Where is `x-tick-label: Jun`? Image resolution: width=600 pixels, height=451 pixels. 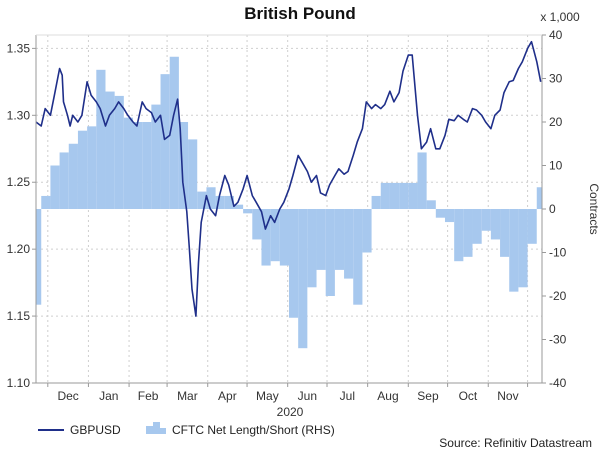 x-tick-label: Jun is located at coordinates (307, 396).